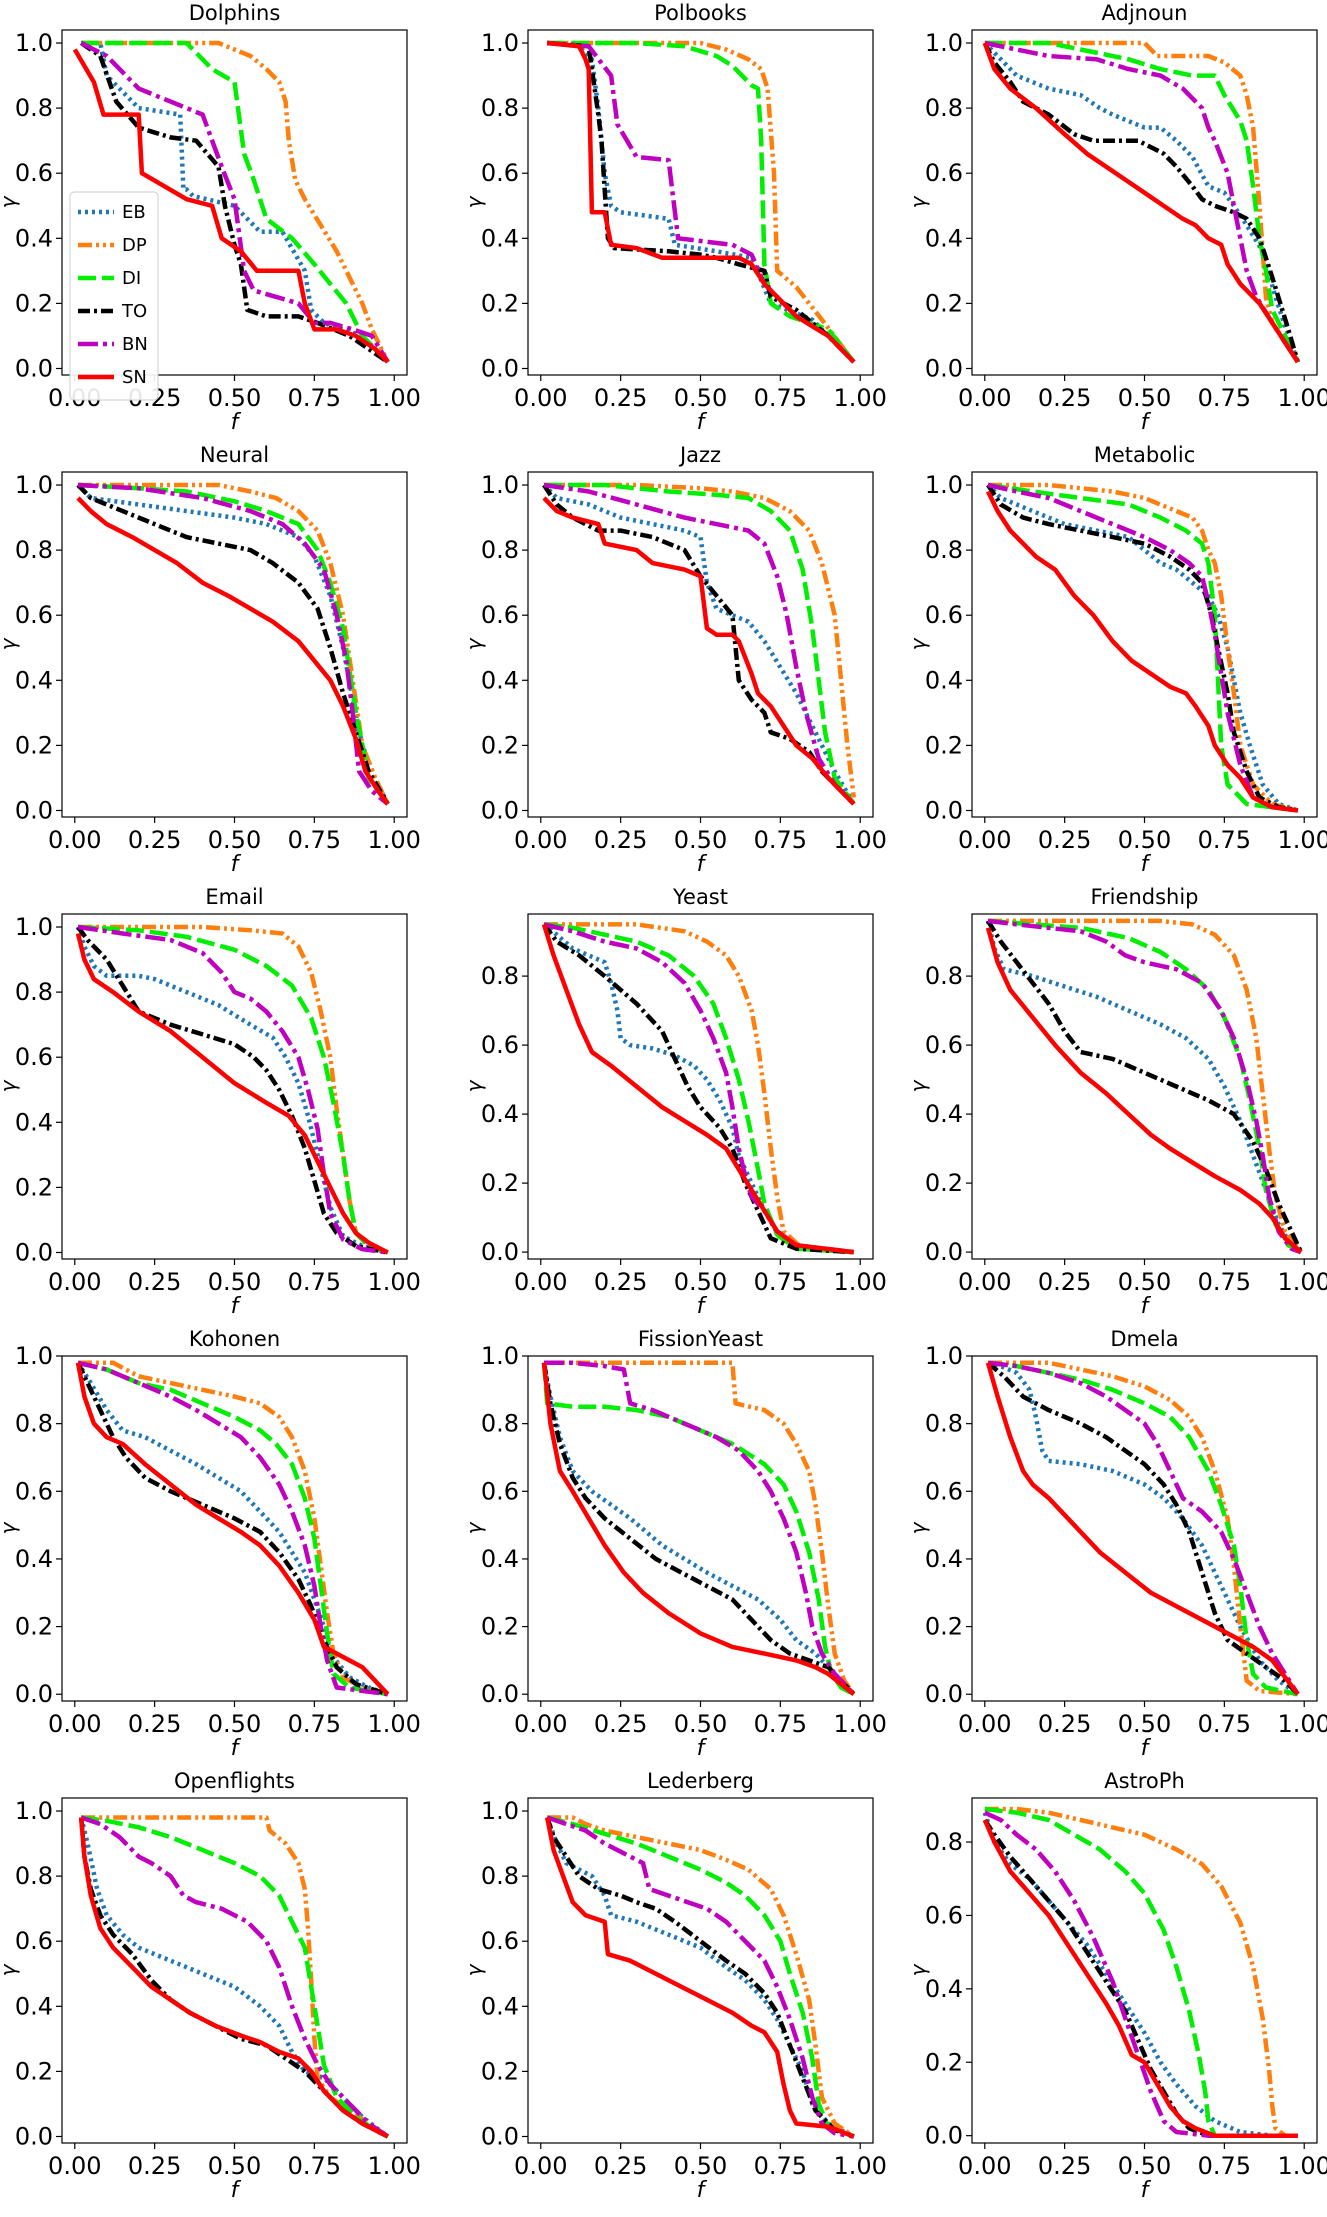 The image size is (1327, 2217). I want to click on legend-label-to: TO, so click(134, 311).